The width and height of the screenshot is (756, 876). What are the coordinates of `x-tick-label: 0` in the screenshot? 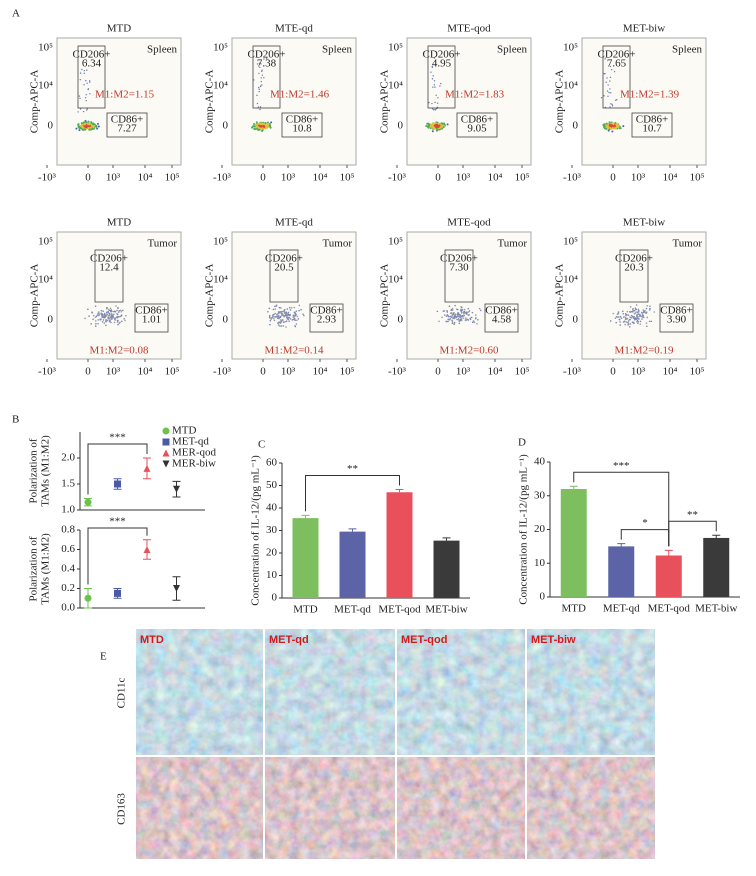 It's located at (613, 372).